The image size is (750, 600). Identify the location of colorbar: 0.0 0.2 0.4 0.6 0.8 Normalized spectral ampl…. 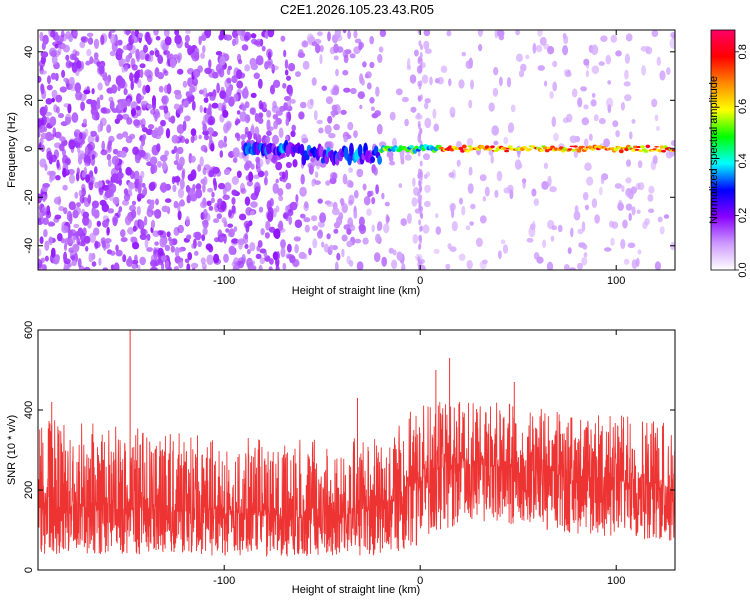
(728, 153).